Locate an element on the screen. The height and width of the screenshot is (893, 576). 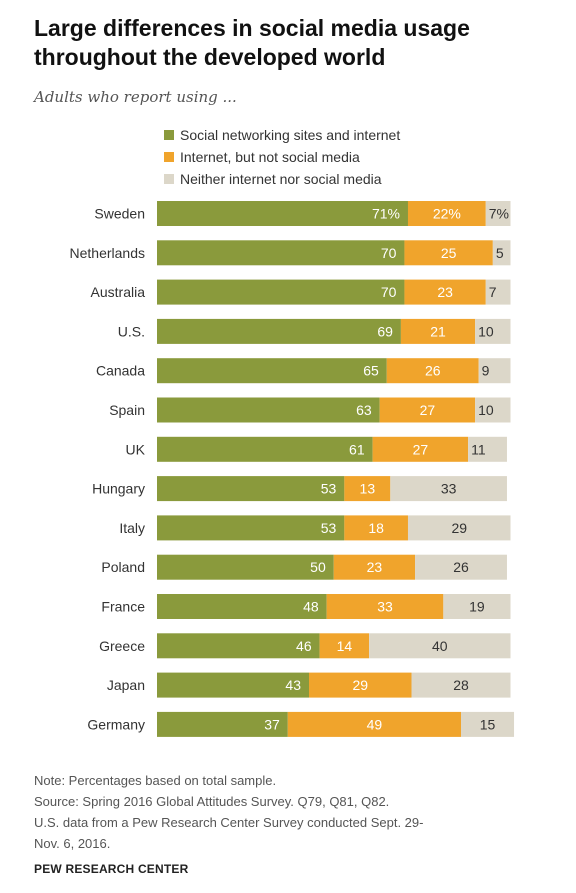
bar-segment-france-internet-only is located at coordinates (385, 606).